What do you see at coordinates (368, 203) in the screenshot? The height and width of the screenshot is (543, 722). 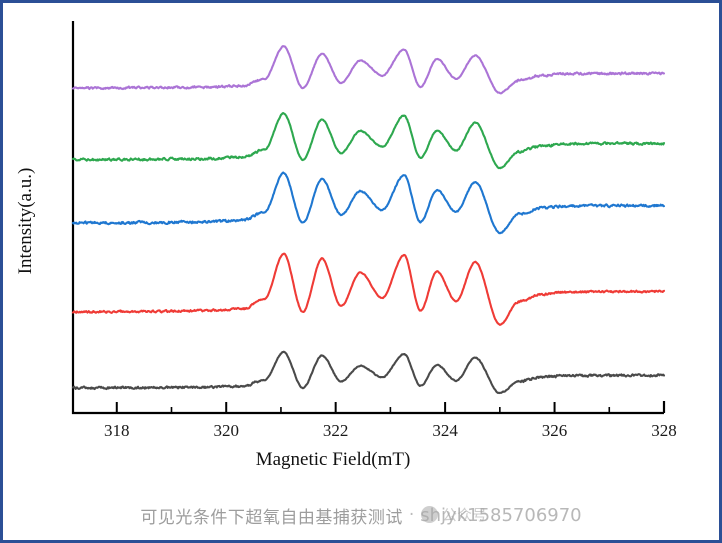 I see `trace-blue` at bounding box center [368, 203].